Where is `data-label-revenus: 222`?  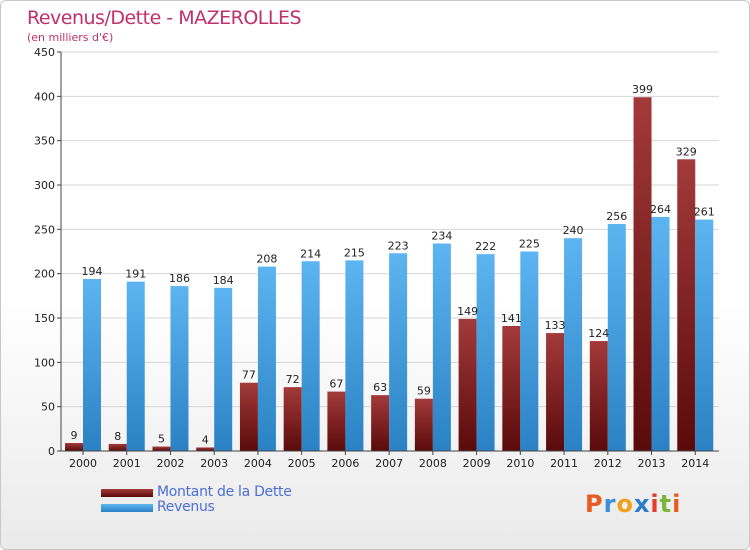
data-label-revenus: 222 is located at coordinates (485, 246).